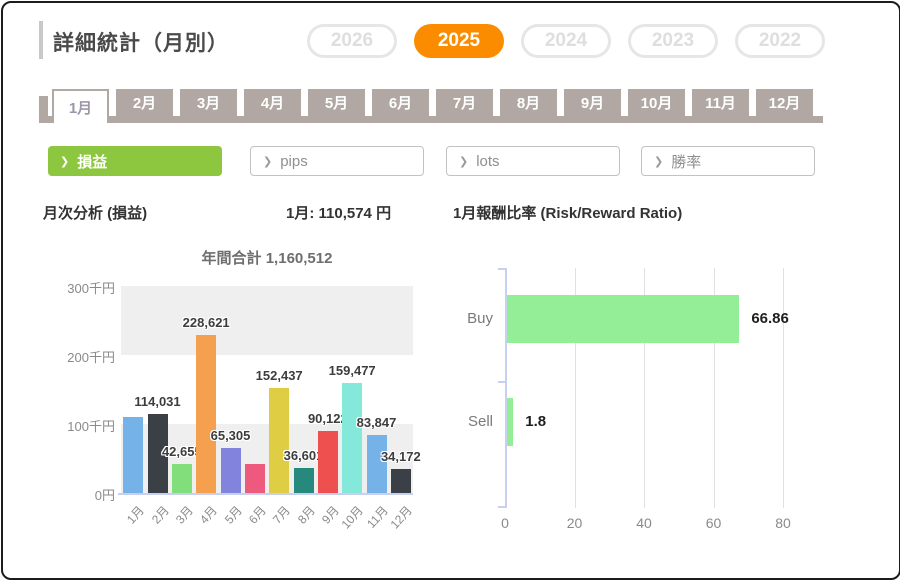 The height and width of the screenshot is (581, 900). What do you see at coordinates (780, 41) in the screenshot?
I see `year-pill-2022: 2022` at bounding box center [780, 41].